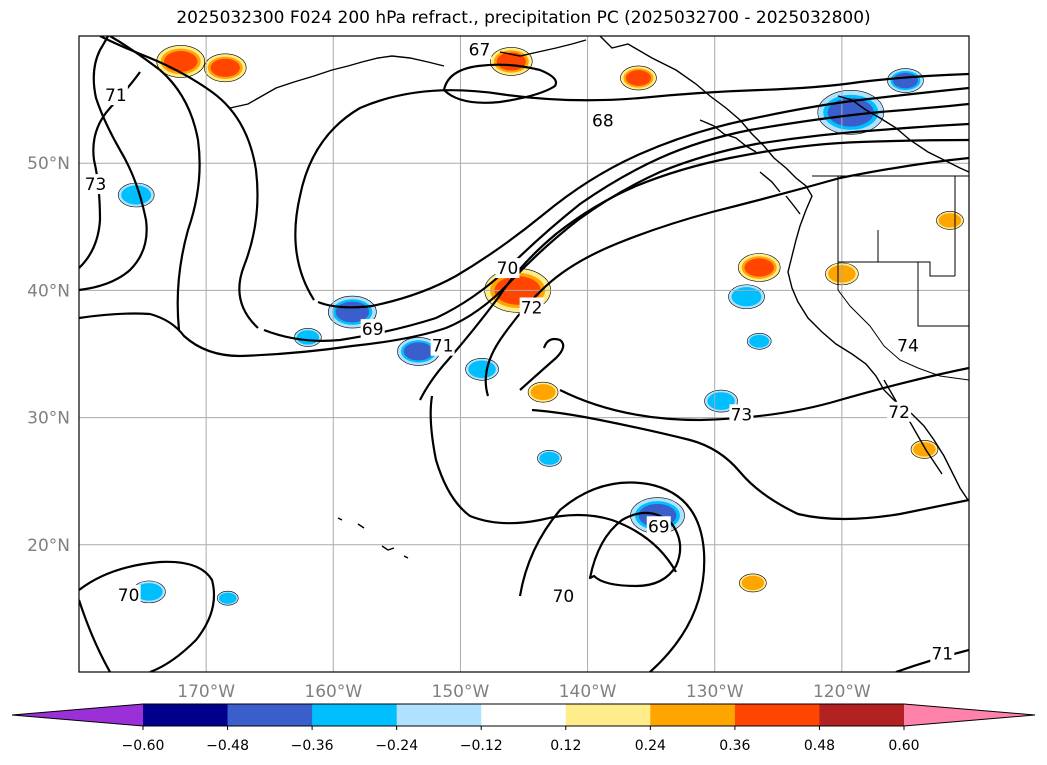 The height and width of the screenshot is (765, 1047). Describe the element at coordinates (715, 692) in the screenshot. I see `lon-tick-label: 130°W` at that location.